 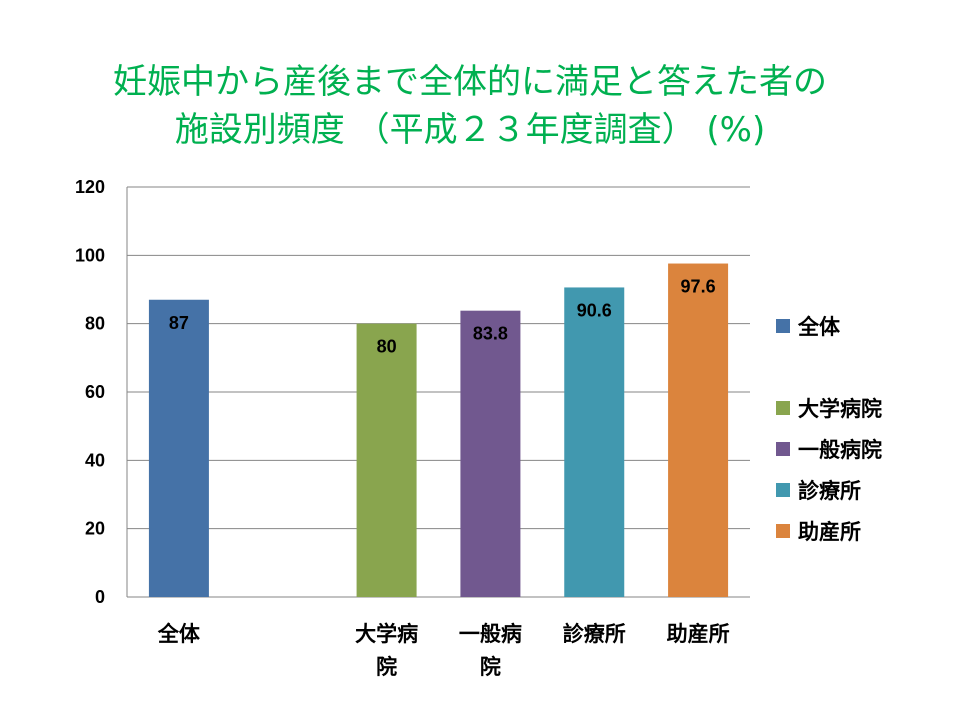 I want to click on data-label: 90.6, so click(x=594, y=310).